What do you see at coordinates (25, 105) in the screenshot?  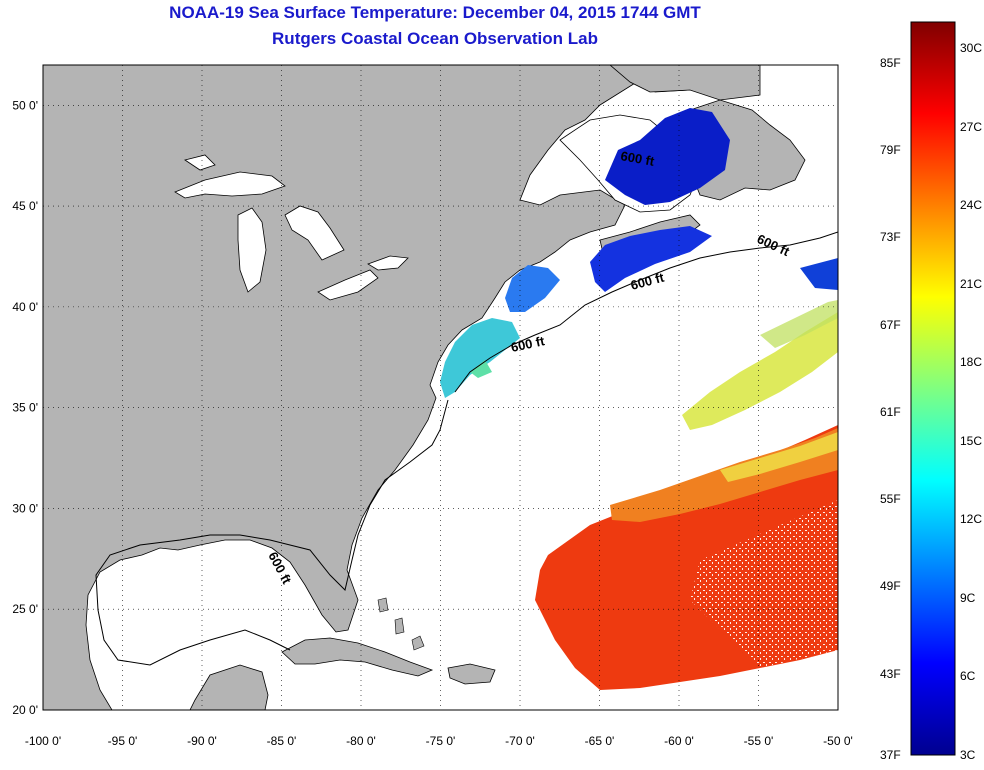 I see `latitude-tick-label: 50 0'` at bounding box center [25, 105].